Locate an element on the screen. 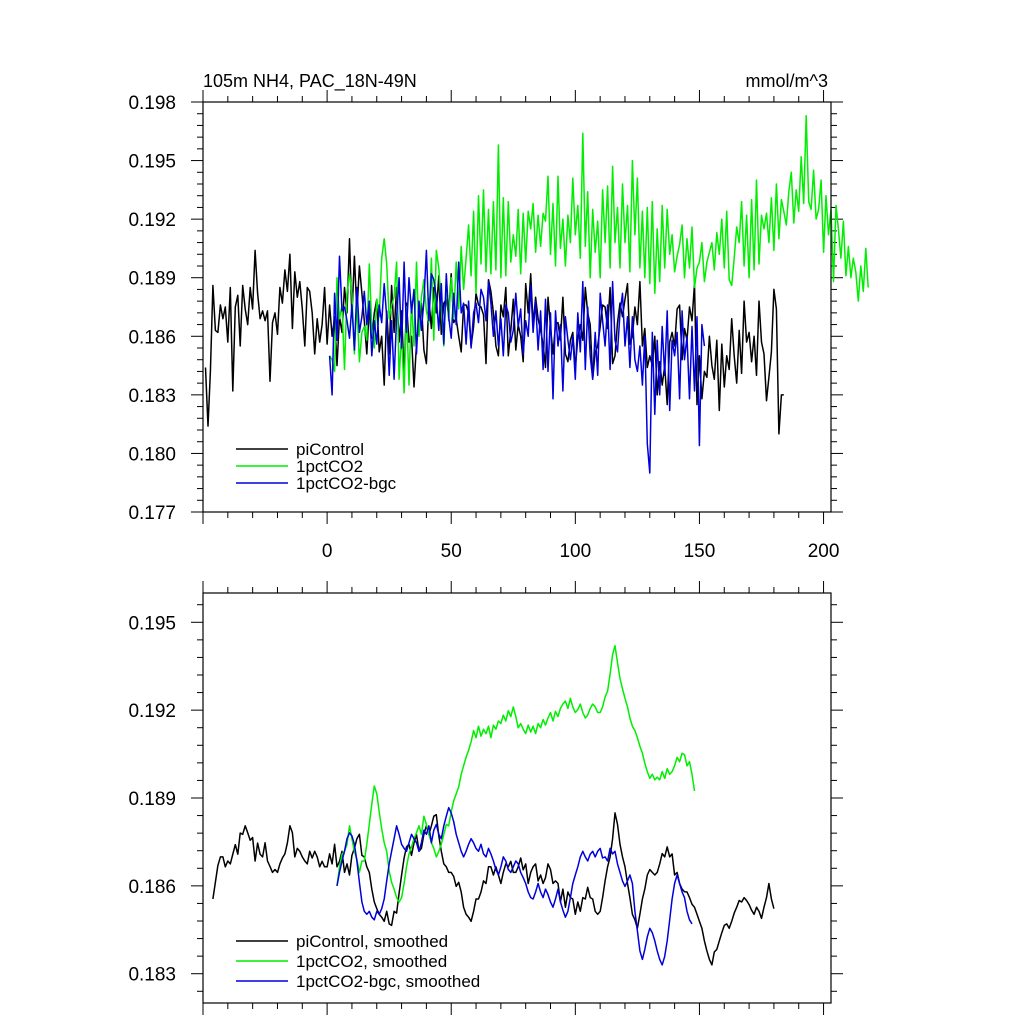  top-x-tick-labels: 0 50 100 150 200 is located at coordinates (581, 551).